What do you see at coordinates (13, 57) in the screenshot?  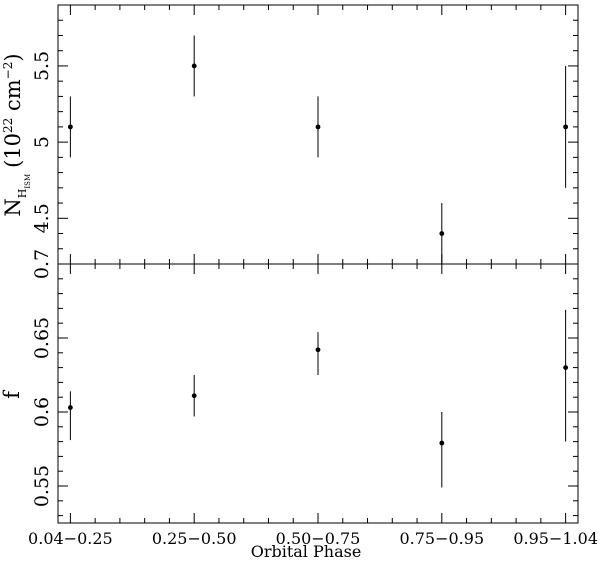 I see `nh-label-close: )` at bounding box center [13, 57].